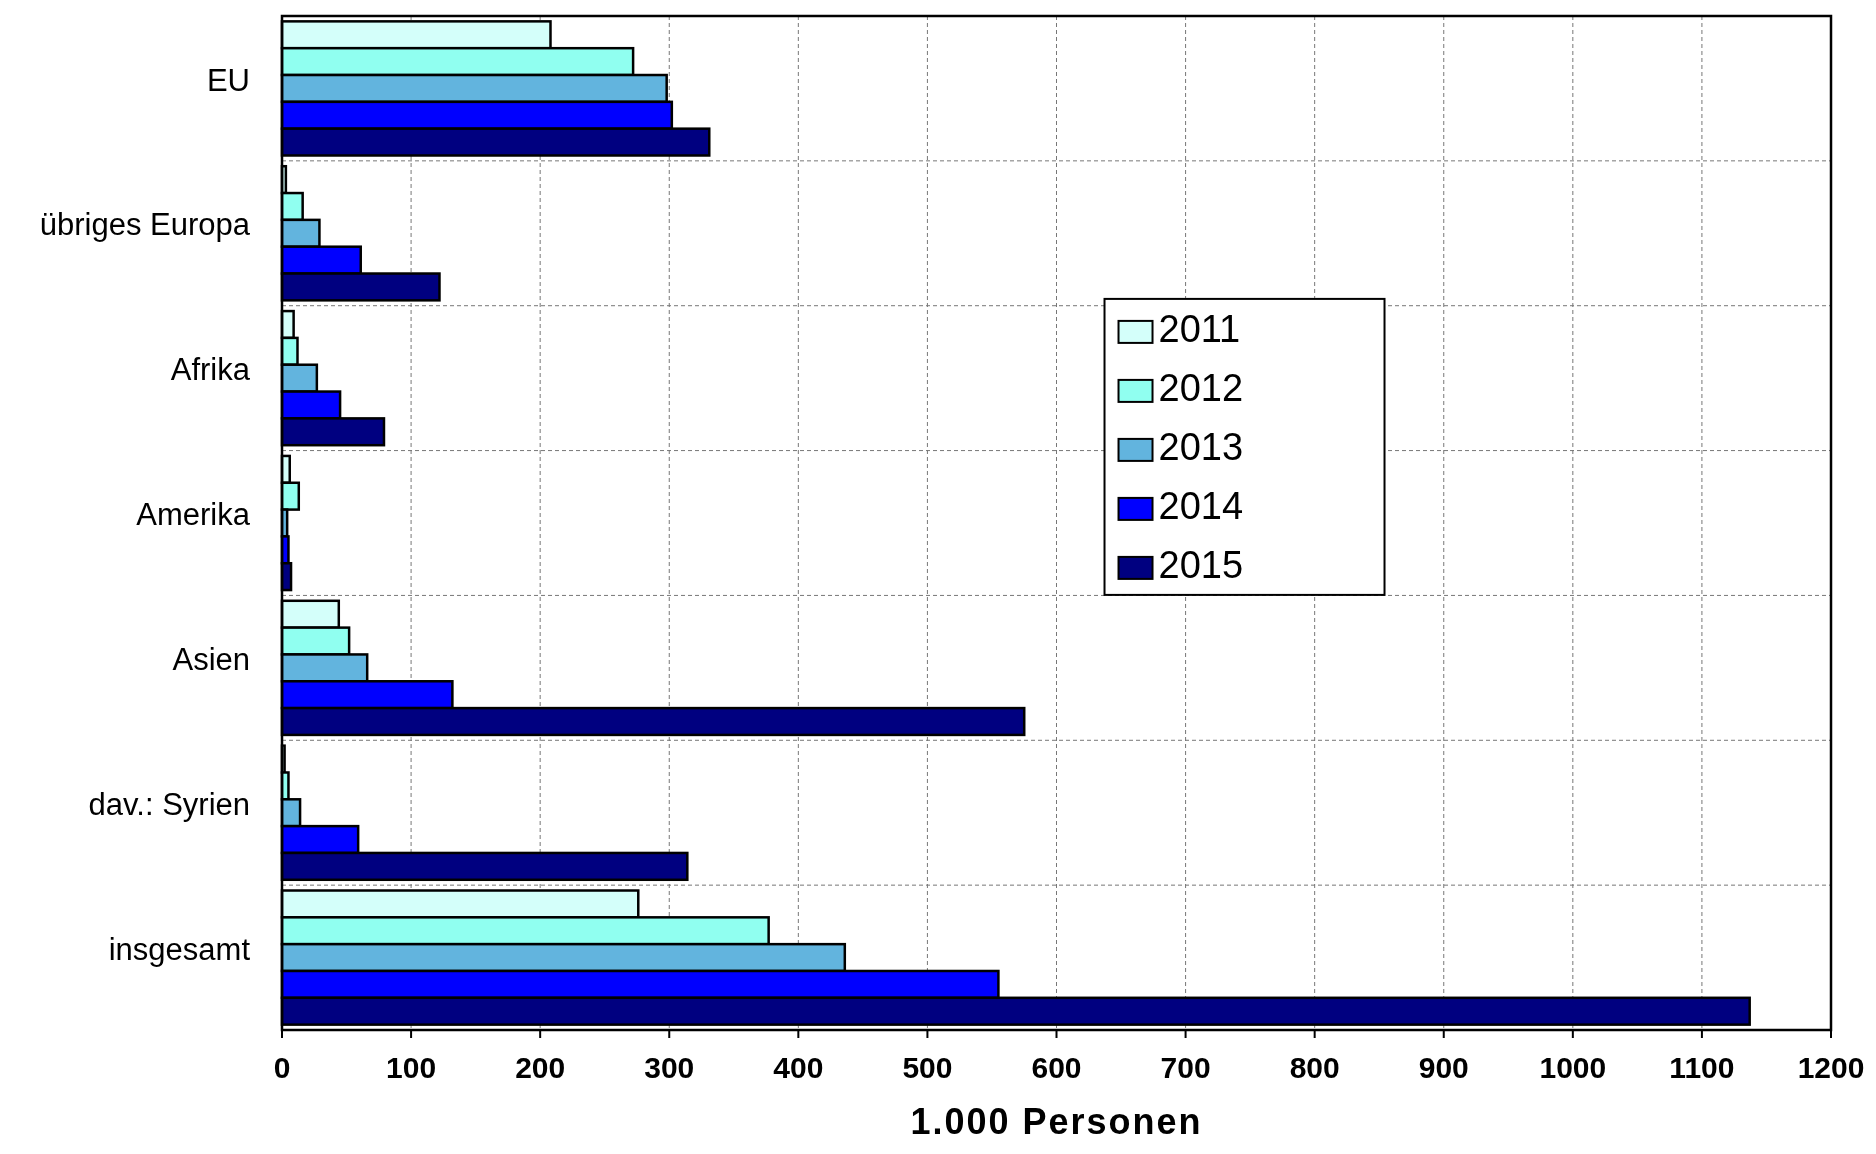 The height and width of the screenshot is (1154, 1876). Describe the element at coordinates (211, 660) in the screenshot. I see `y-tick-label: Asien` at that location.